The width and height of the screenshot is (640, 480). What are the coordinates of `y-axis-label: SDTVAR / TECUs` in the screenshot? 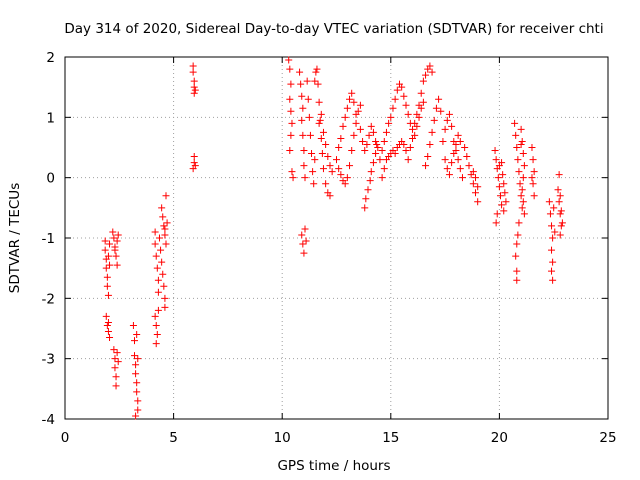 It's located at (15, 238).